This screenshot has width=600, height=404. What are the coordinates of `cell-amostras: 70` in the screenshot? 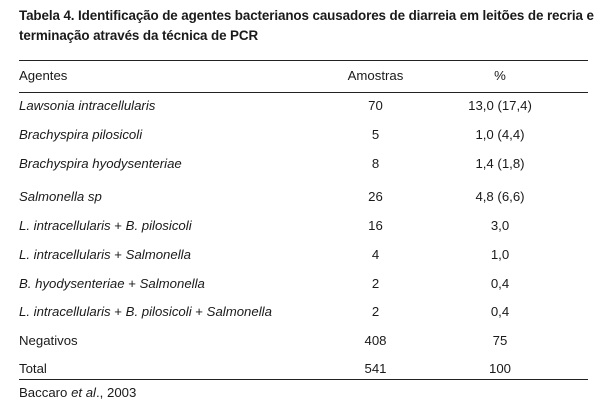 It's located at (375, 105).